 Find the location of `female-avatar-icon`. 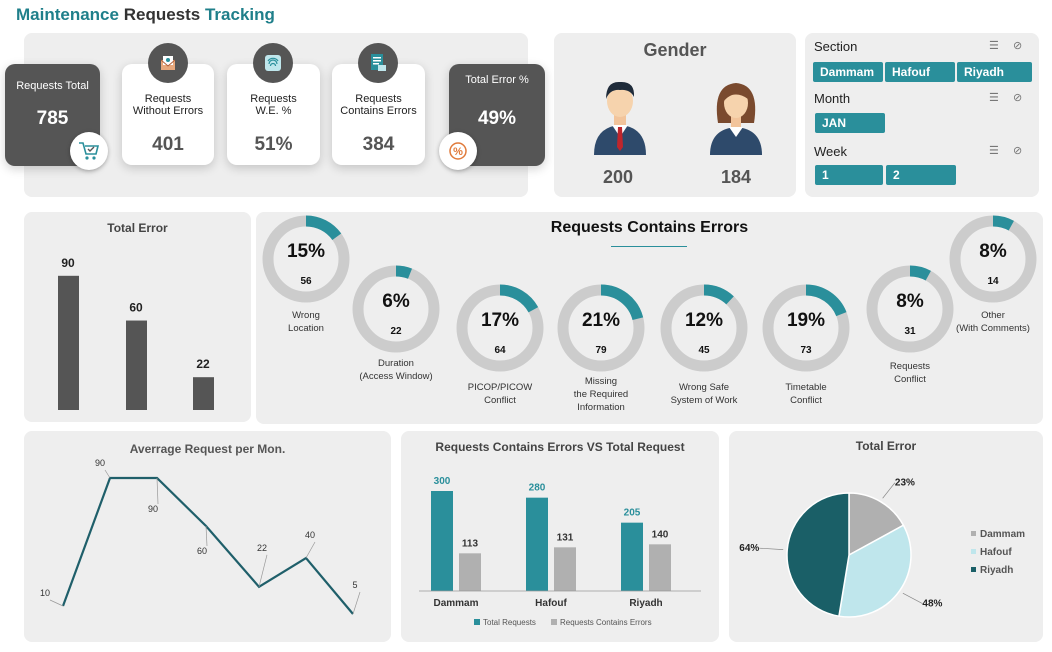

female-avatar-icon is located at coordinates (736, 119).